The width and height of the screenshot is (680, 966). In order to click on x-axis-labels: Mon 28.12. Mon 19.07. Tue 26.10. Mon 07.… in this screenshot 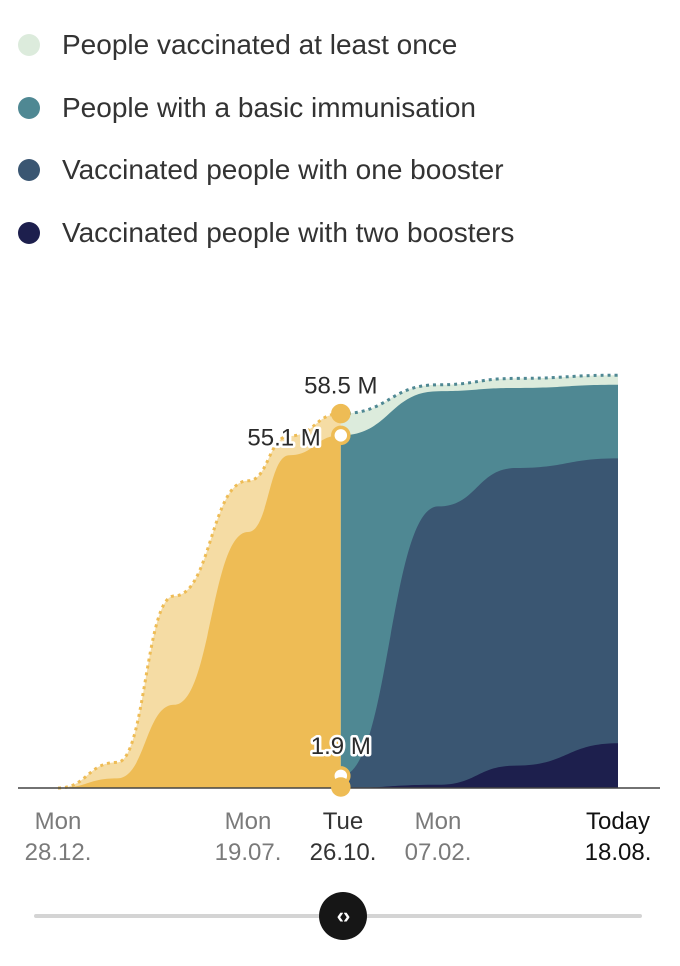, I will do `click(340, 841)`.